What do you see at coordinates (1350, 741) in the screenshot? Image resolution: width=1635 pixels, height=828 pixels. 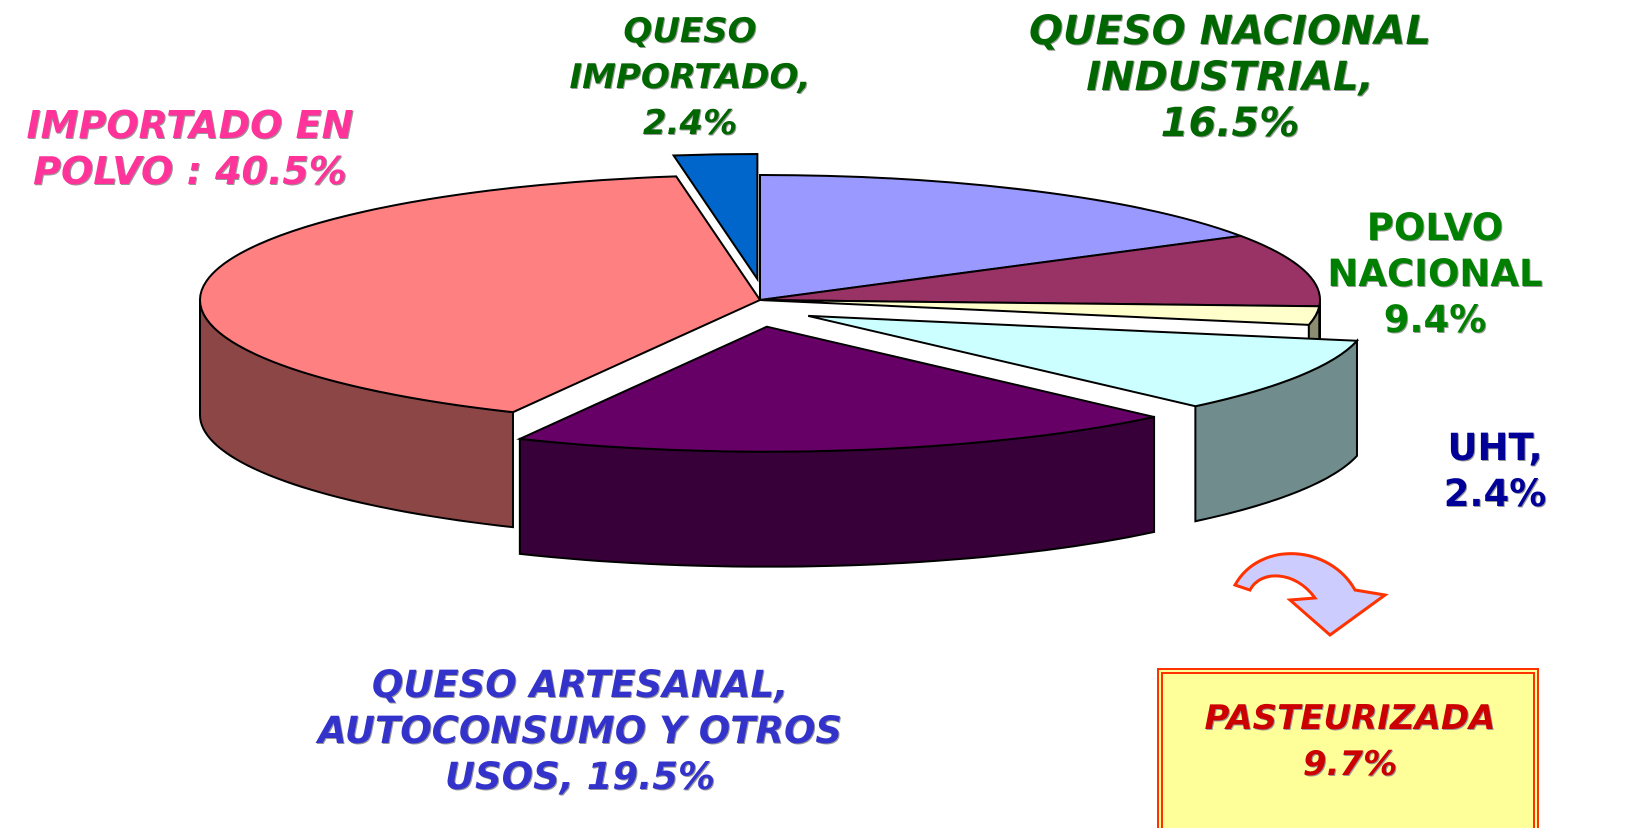 I see `slice-label: PASTEURIZADA 9.7%` at bounding box center [1350, 741].